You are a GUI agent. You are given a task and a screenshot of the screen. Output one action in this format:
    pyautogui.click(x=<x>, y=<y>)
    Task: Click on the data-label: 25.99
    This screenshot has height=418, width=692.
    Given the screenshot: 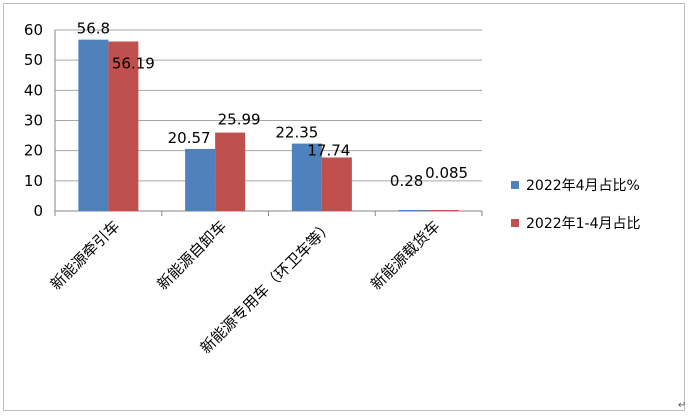 What is the action you would take?
    pyautogui.click(x=239, y=120)
    